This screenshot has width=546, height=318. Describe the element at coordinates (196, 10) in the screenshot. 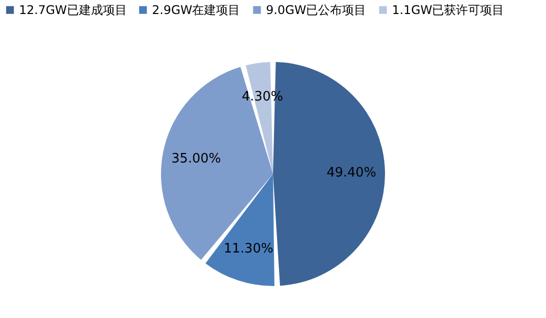

I see `legend-label: 2.9GW在建项目` at that location.